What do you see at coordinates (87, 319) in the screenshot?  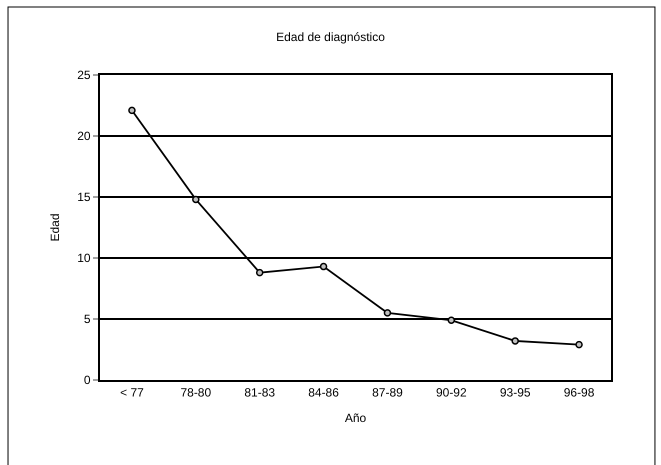 I see `y-tick-label: 5` at bounding box center [87, 319].